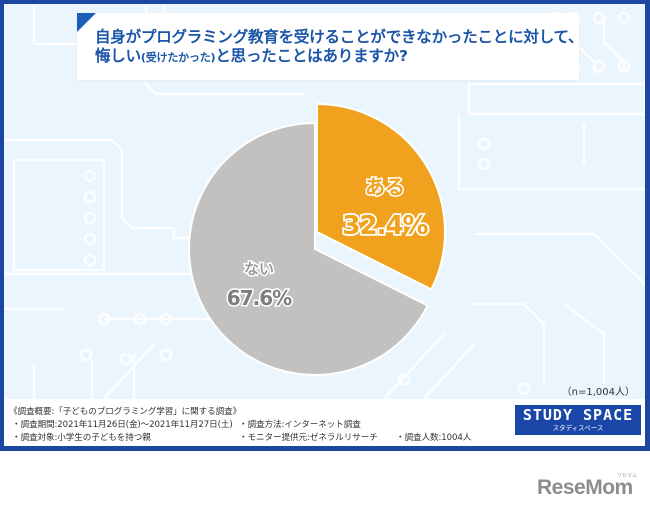 The image size is (650, 510). I want to click on study-space-name: STUDY SPACE, so click(578, 415).